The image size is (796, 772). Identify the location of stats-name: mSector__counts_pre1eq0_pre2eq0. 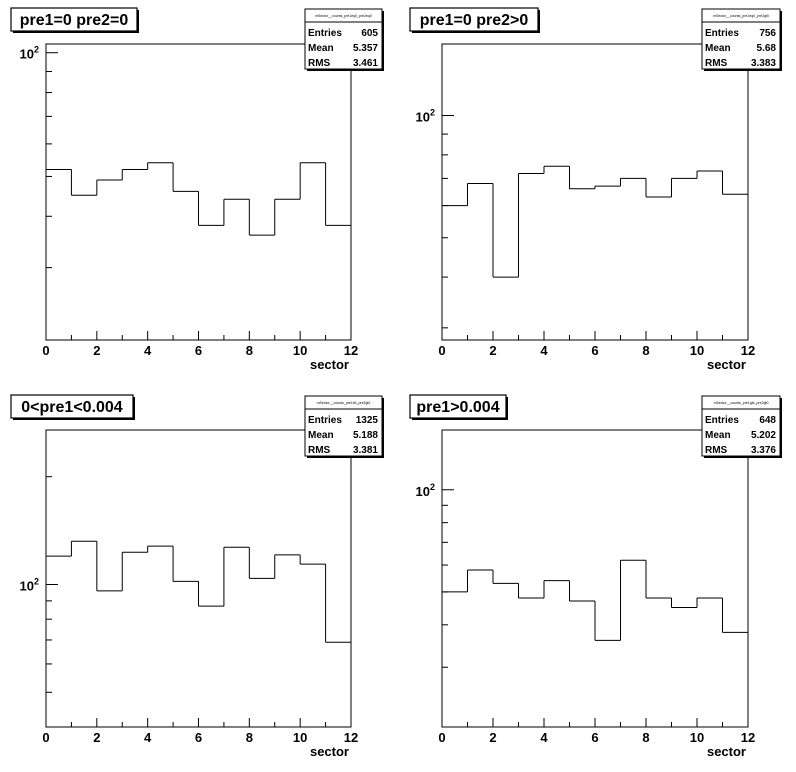
(343, 16).